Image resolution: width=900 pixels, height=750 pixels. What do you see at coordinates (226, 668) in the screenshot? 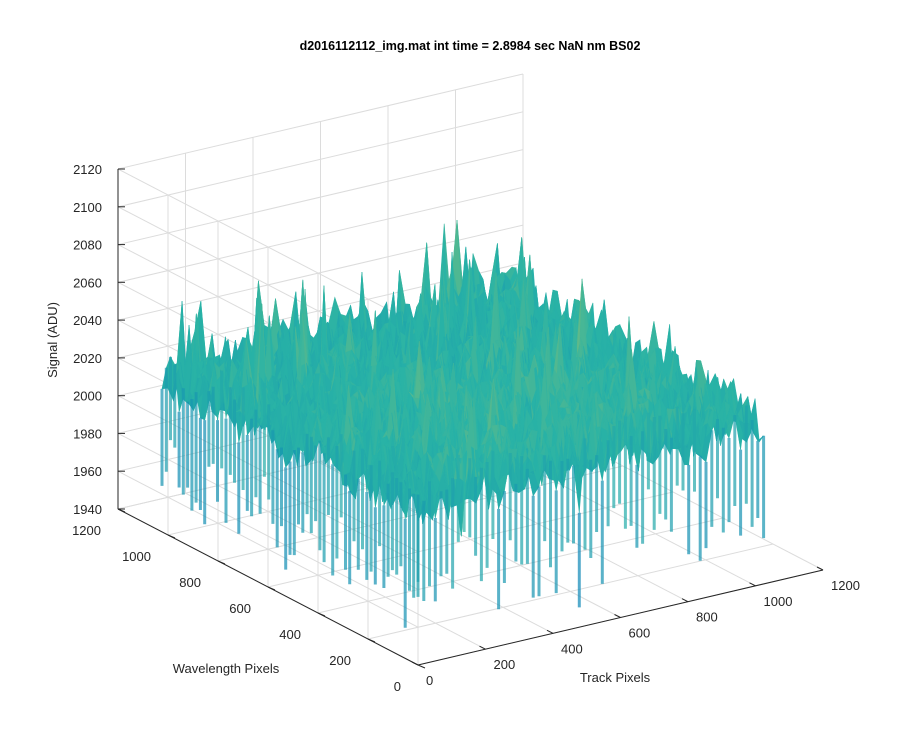
I see `y-axis-label: Wavelength Pixels` at bounding box center [226, 668].